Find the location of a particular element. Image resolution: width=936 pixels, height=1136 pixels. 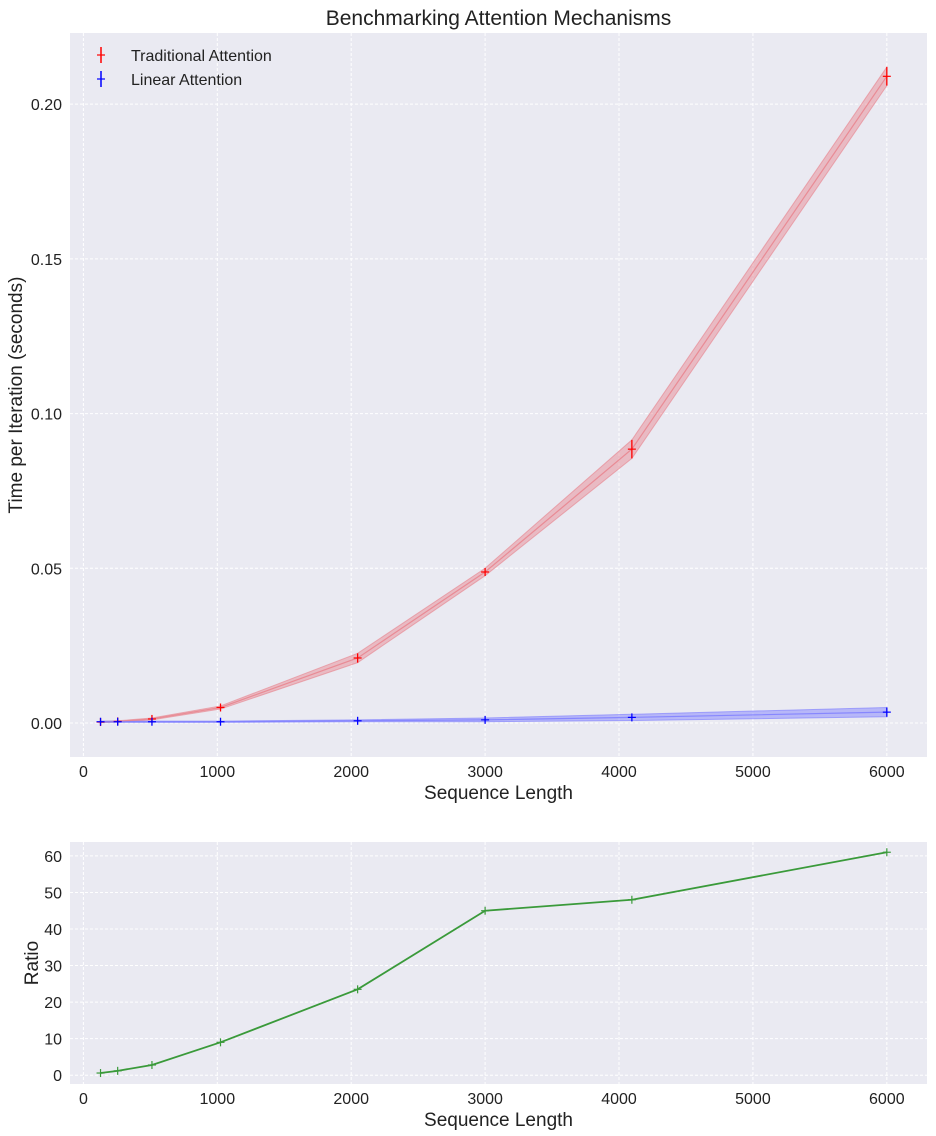

legend-item-traditional: Traditional Attention is located at coordinates (184, 56).